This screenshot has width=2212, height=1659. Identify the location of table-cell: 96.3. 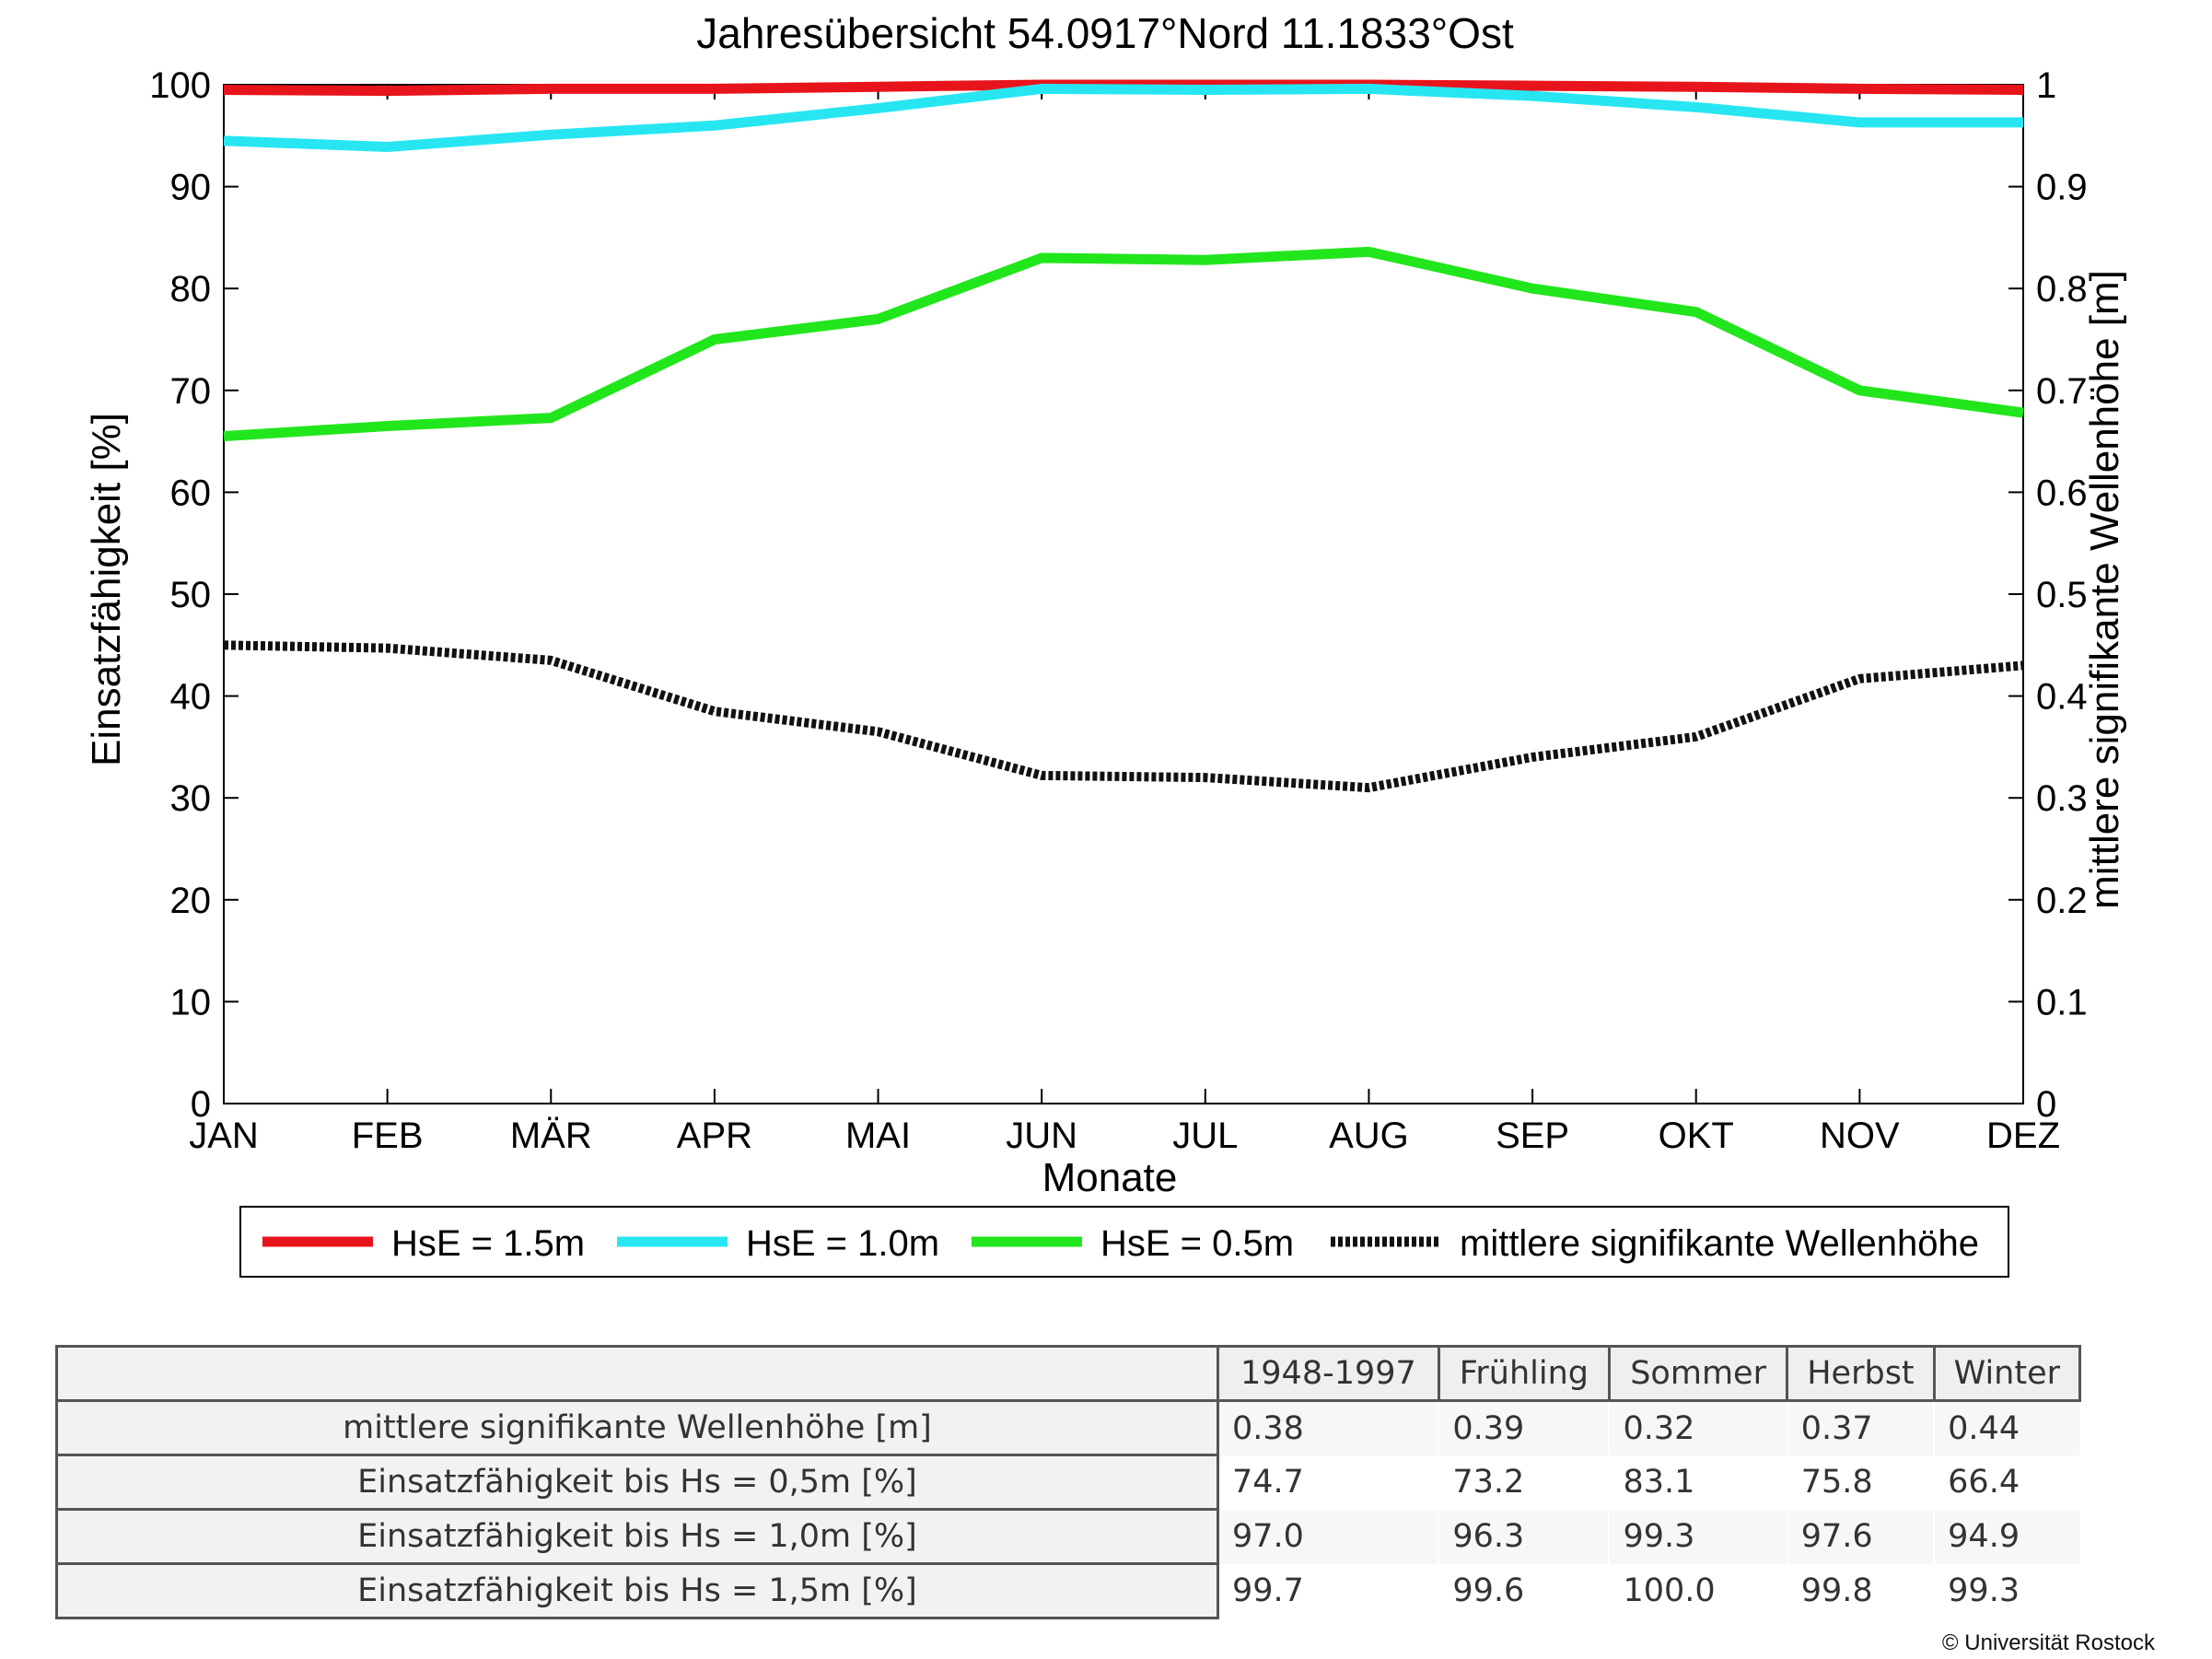
(1525, 1536).